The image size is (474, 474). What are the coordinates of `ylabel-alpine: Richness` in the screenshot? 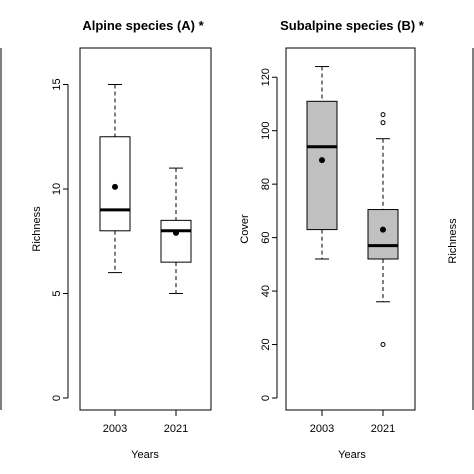 It's located at (37, 229).